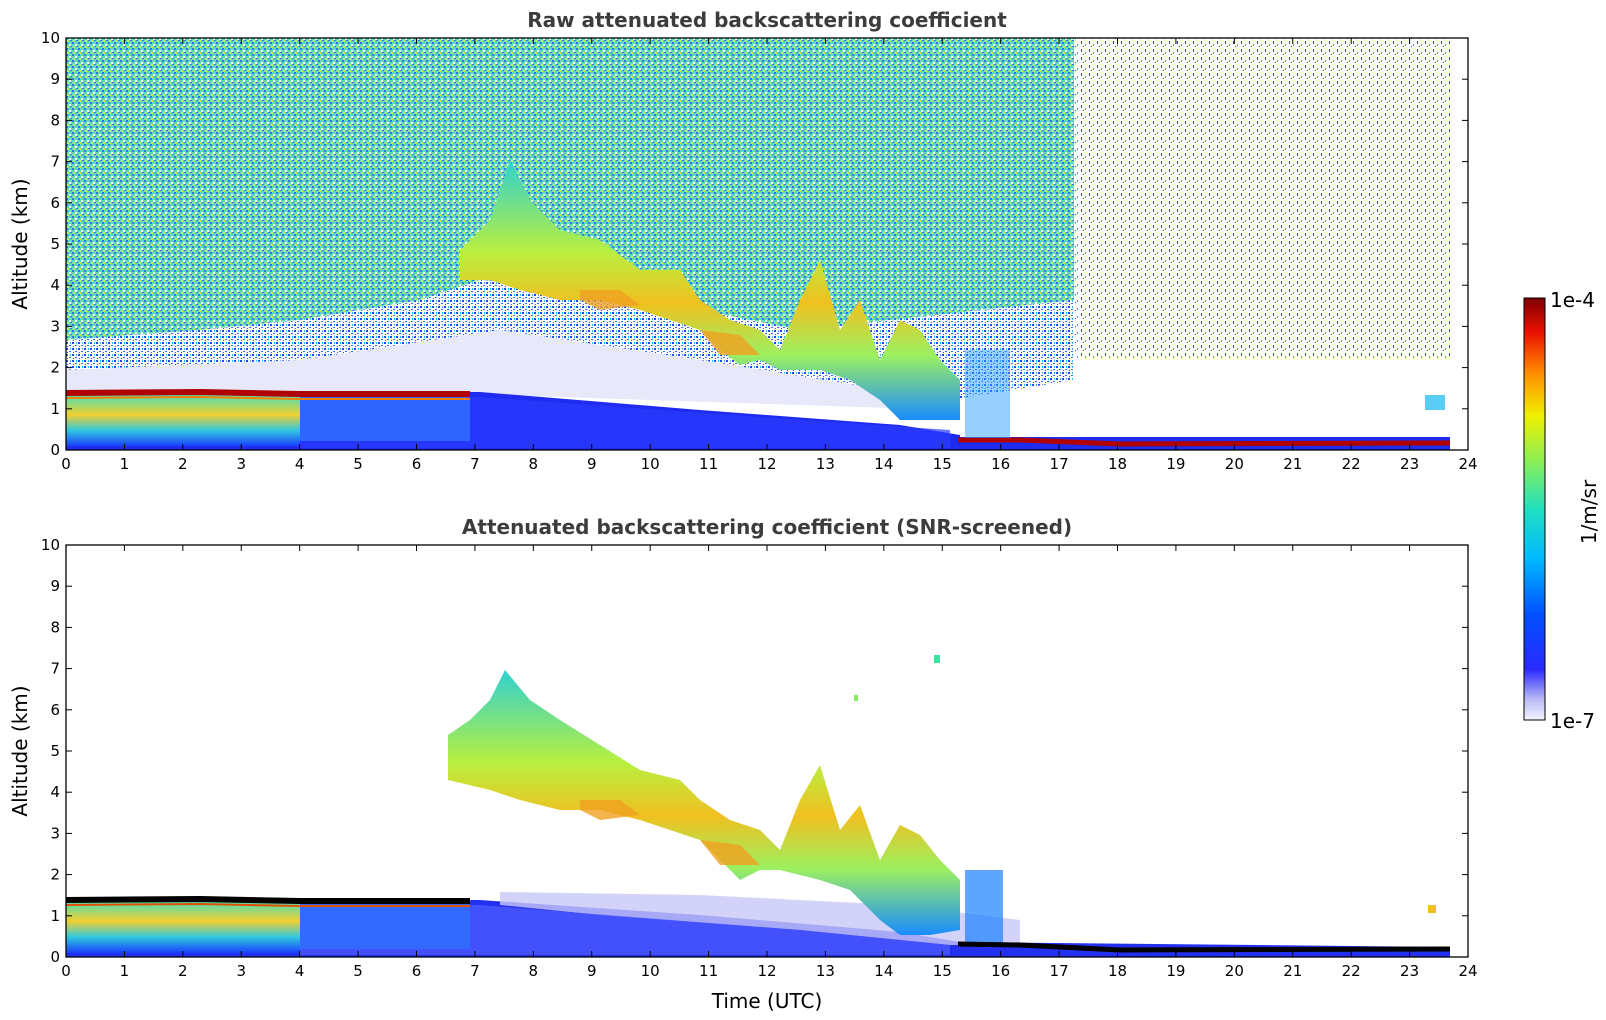  I want to click on bottom-x-axis-label: Time (UTC), so click(767, 1001).